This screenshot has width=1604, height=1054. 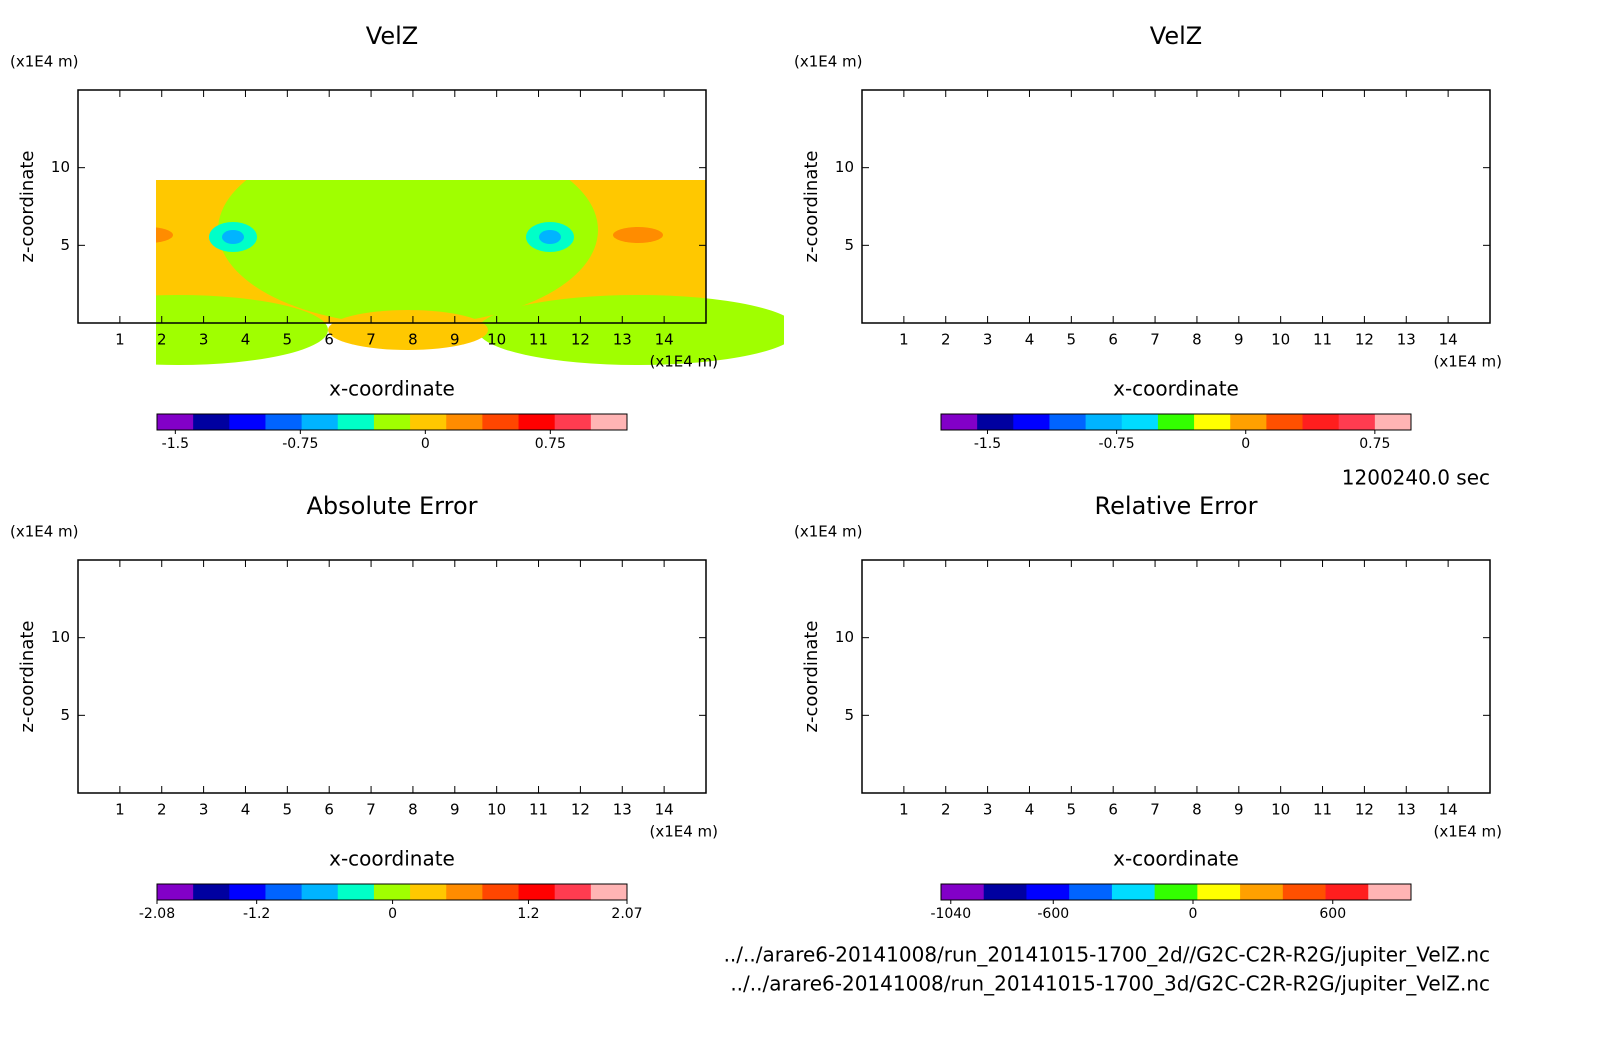 I want to click on x-tick-label: 10, so click(x=496, y=340).